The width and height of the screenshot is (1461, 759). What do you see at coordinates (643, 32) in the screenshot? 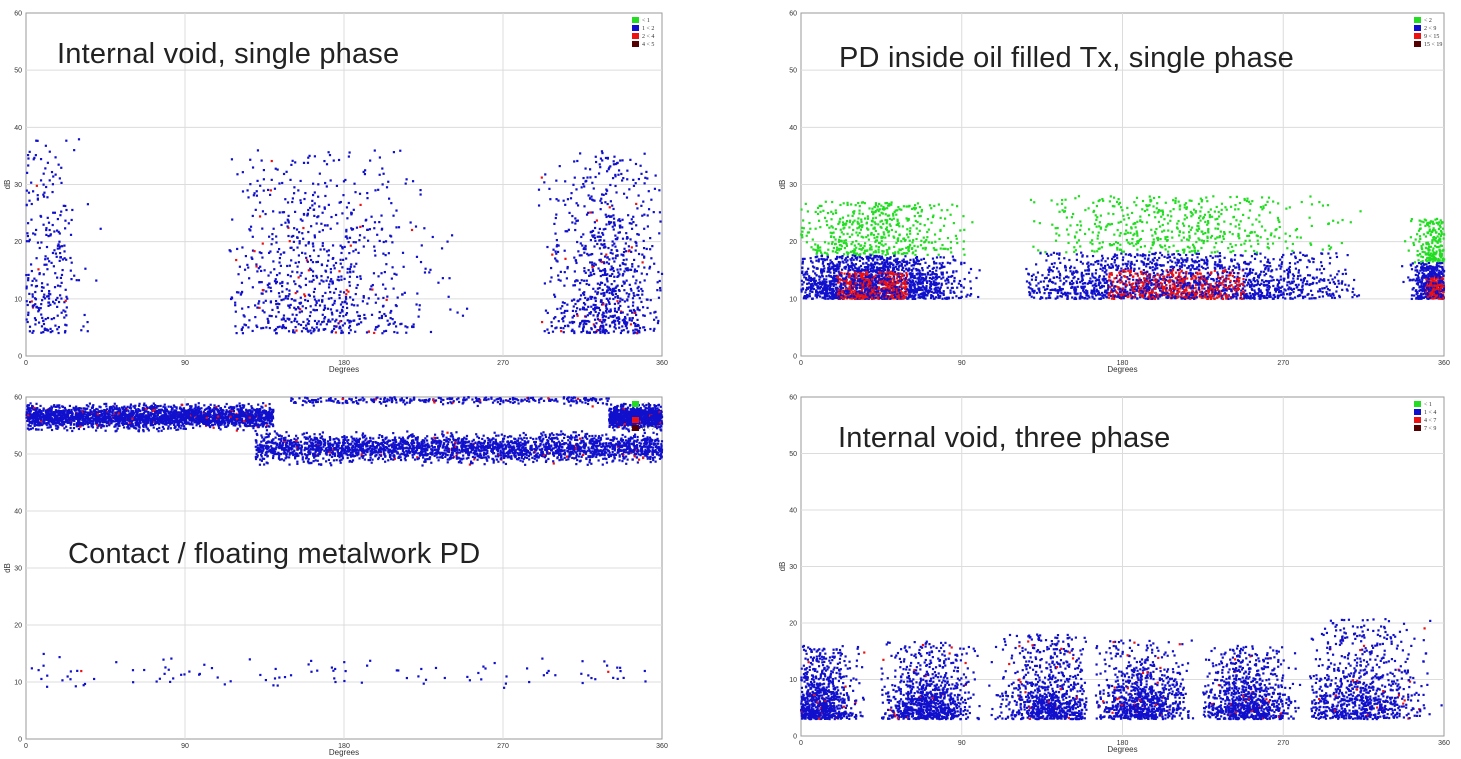
I see `legend: < 11 < 22 < 44 < 5` at bounding box center [643, 32].